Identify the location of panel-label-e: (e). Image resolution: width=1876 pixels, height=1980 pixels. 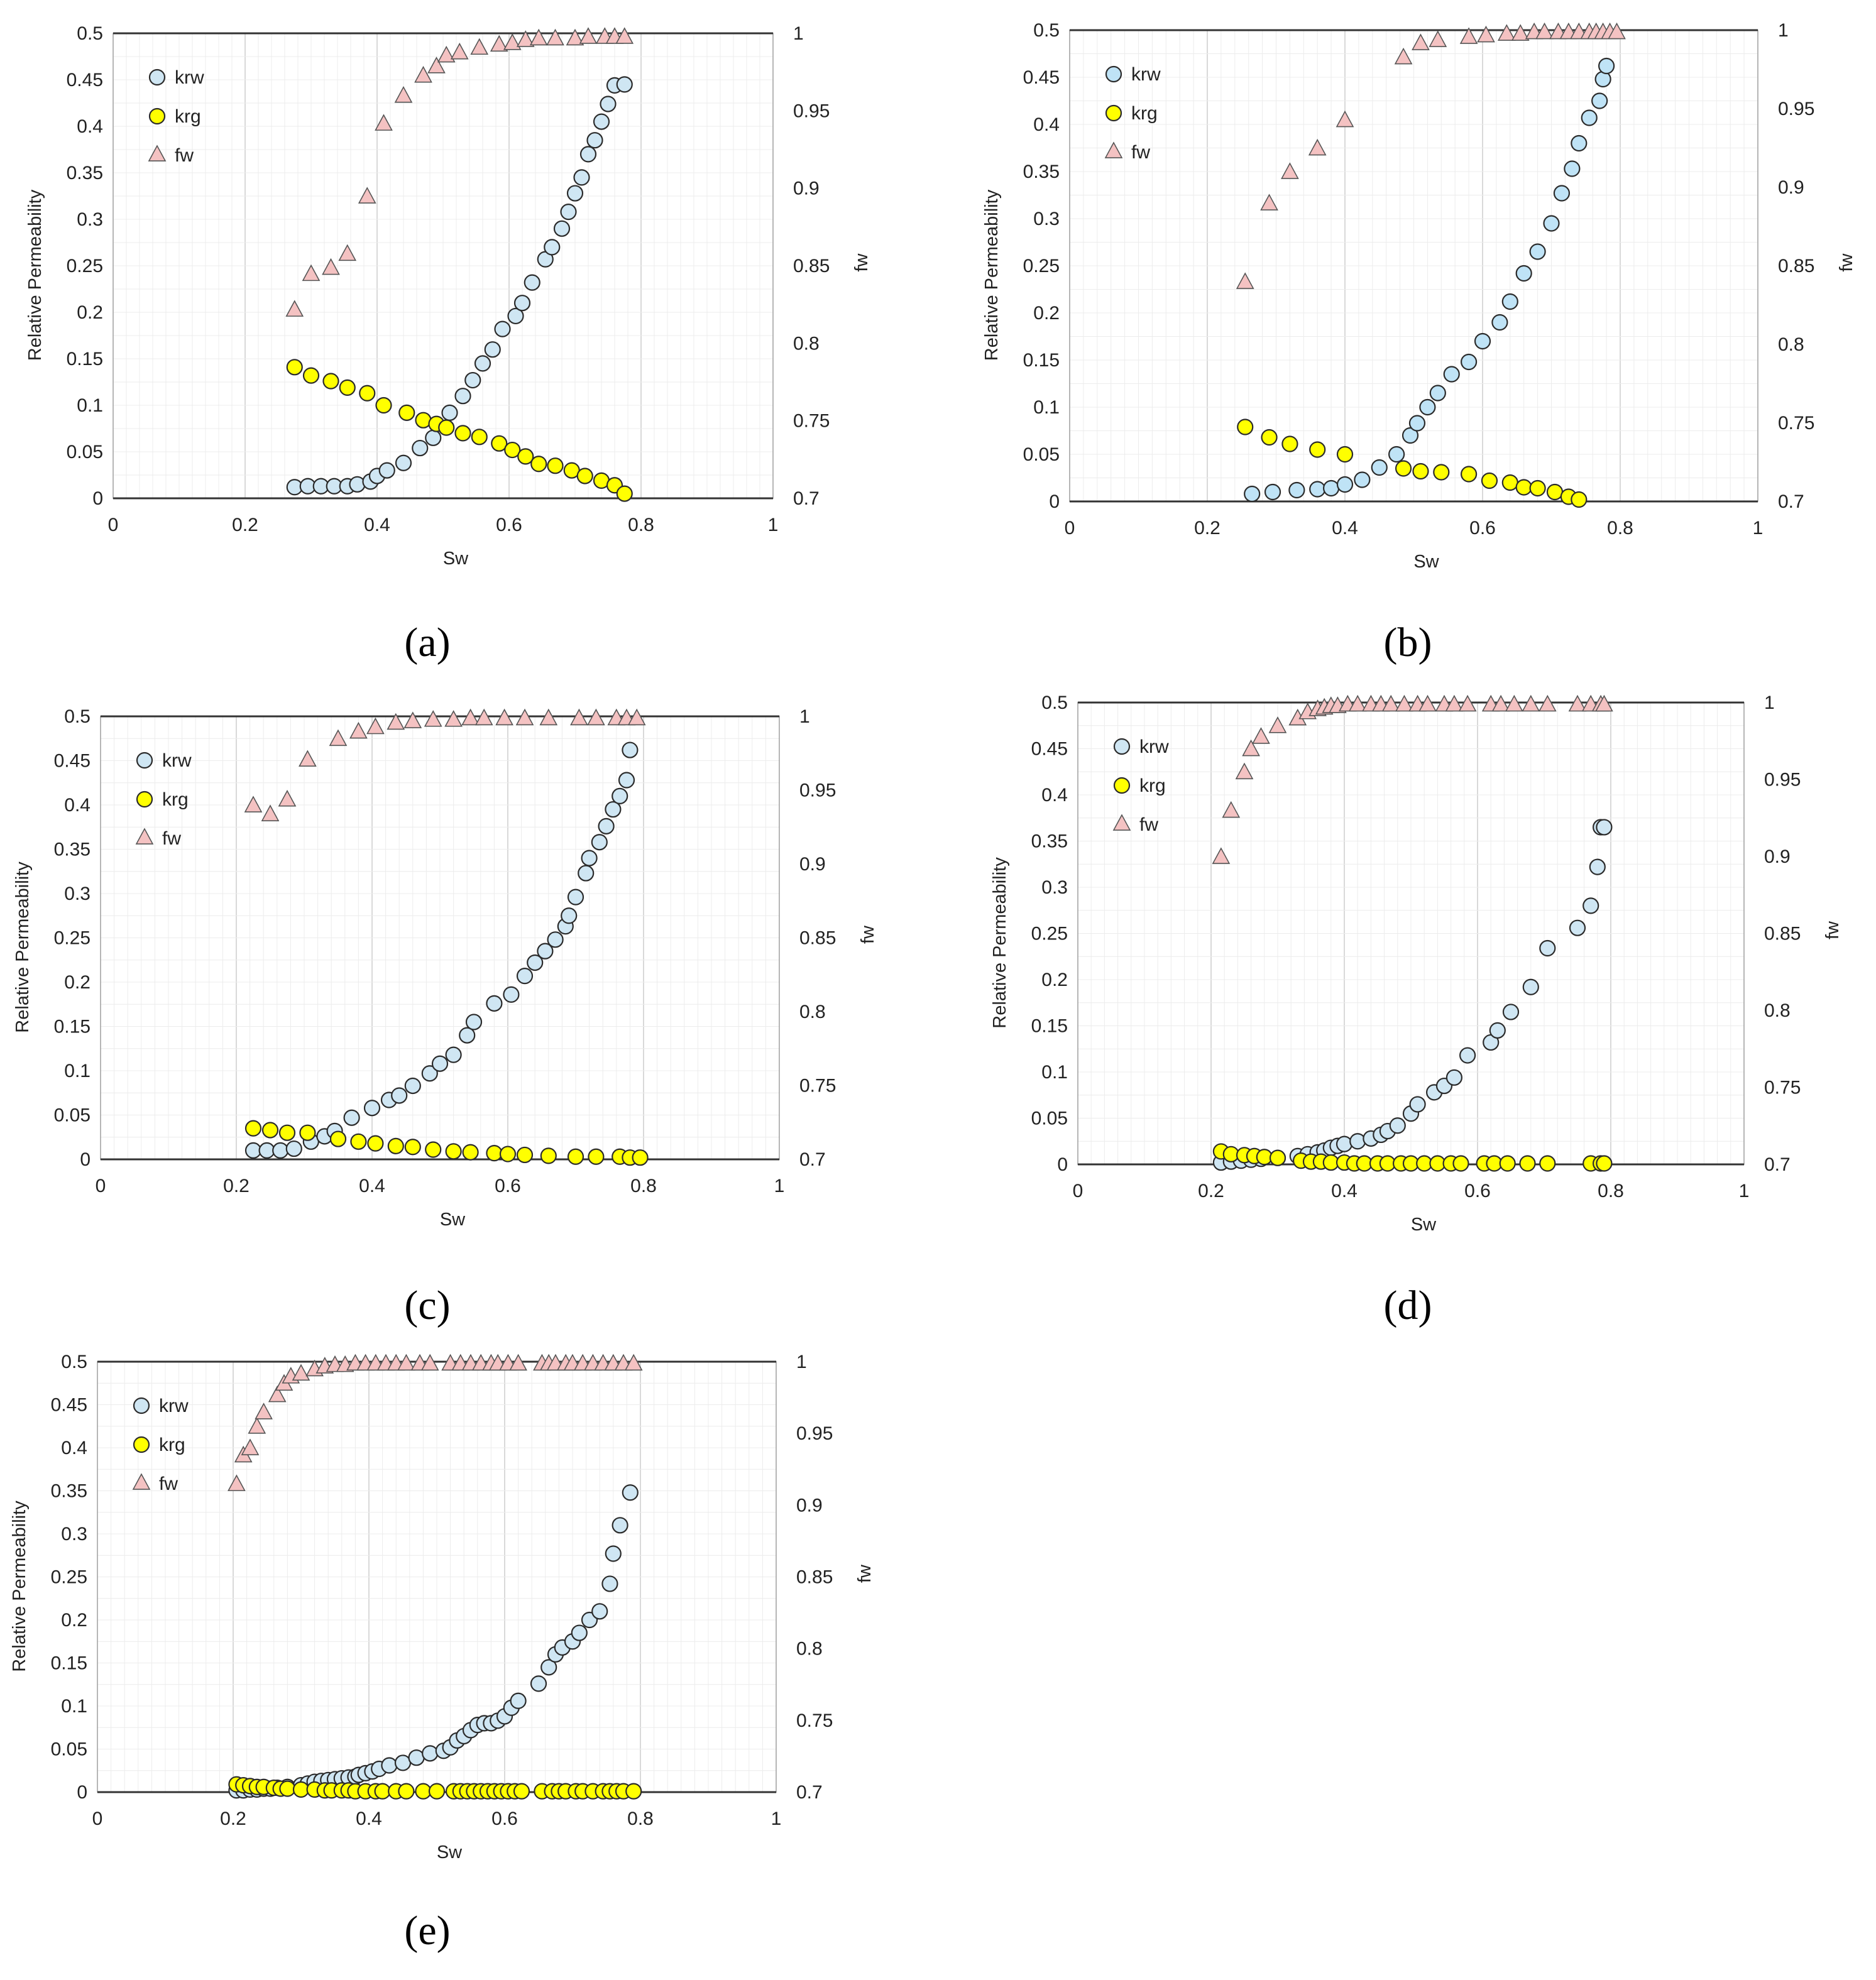
(427, 1931).